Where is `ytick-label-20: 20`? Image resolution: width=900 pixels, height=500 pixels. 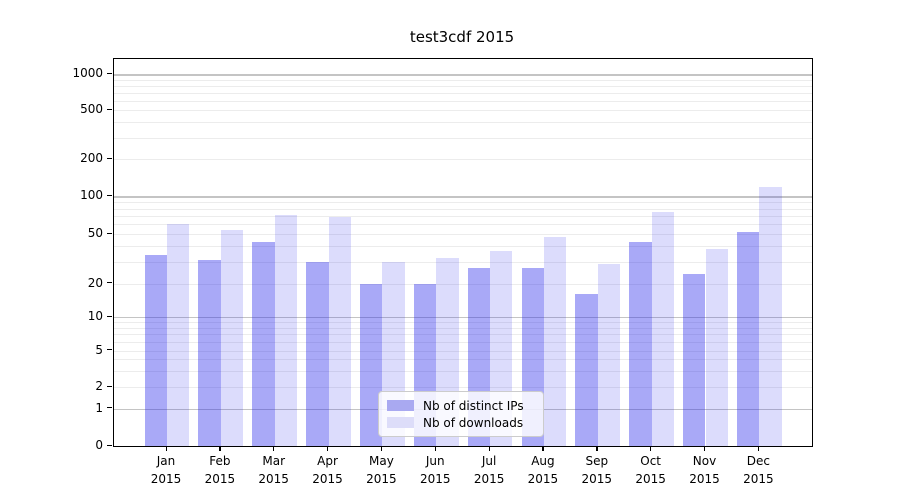
ytick-label-20: 20 is located at coordinates (95, 282).